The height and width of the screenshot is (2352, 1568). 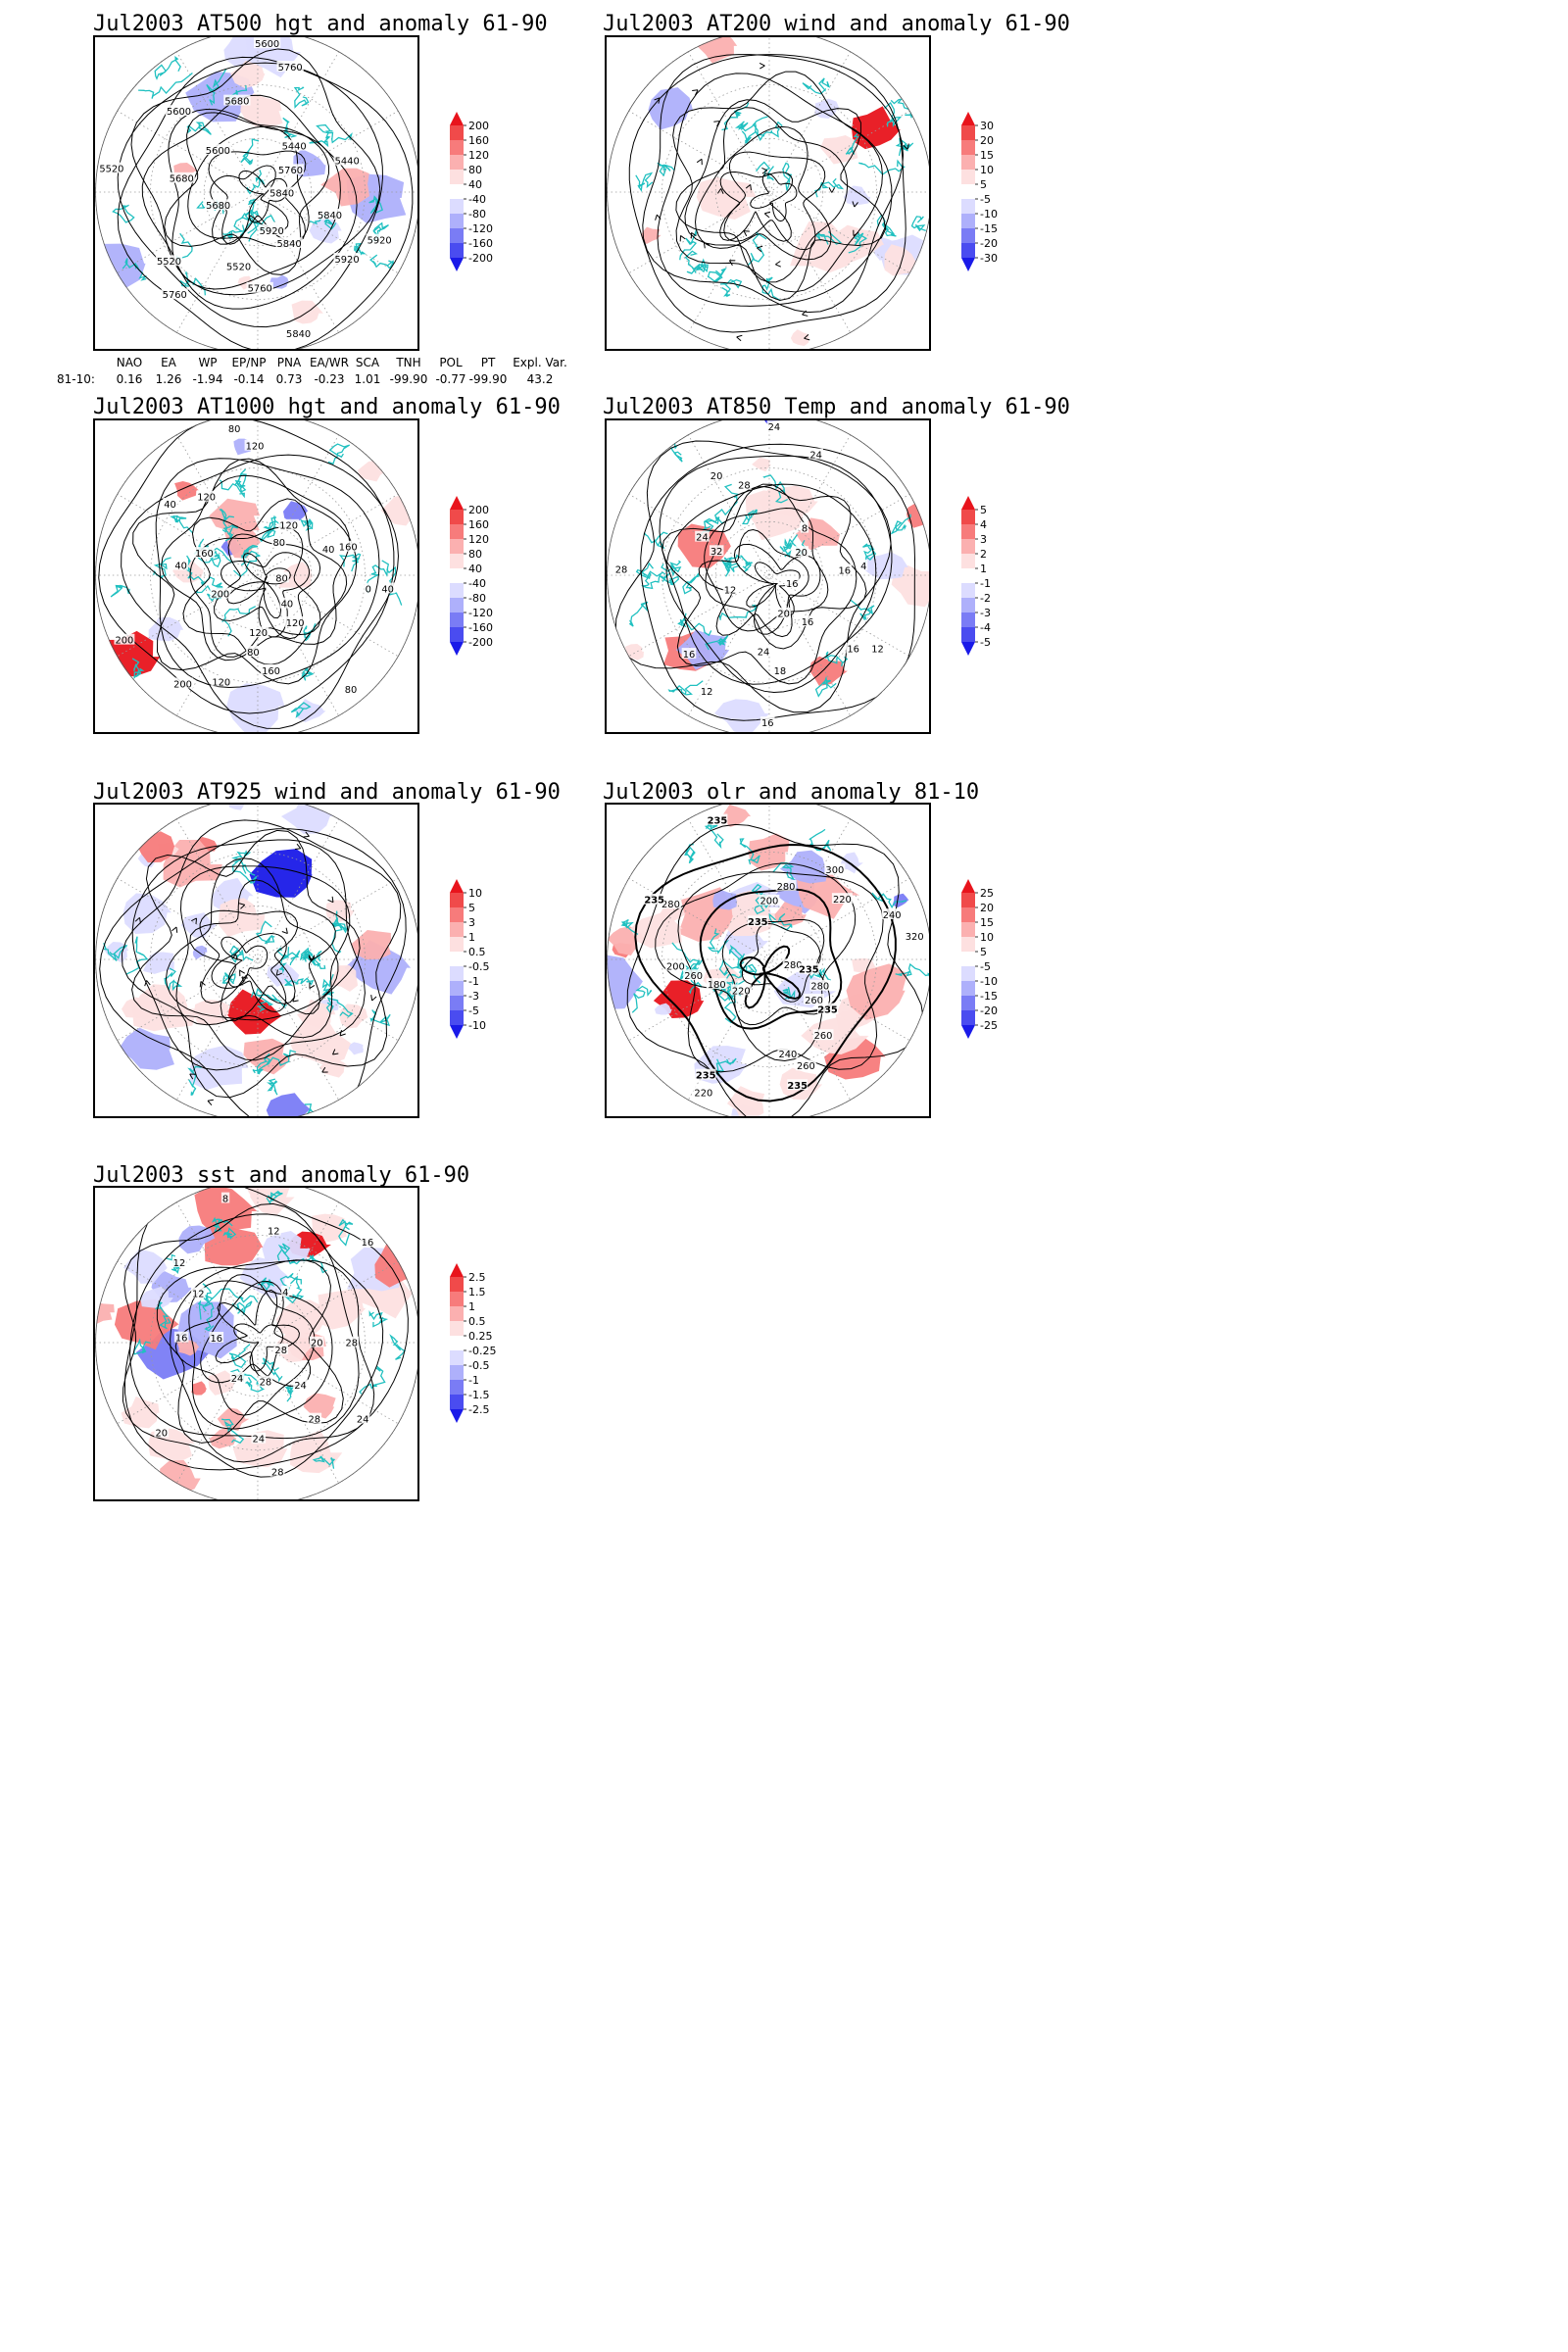 I want to click on contour-label: 24, so click(x=237, y=1379).